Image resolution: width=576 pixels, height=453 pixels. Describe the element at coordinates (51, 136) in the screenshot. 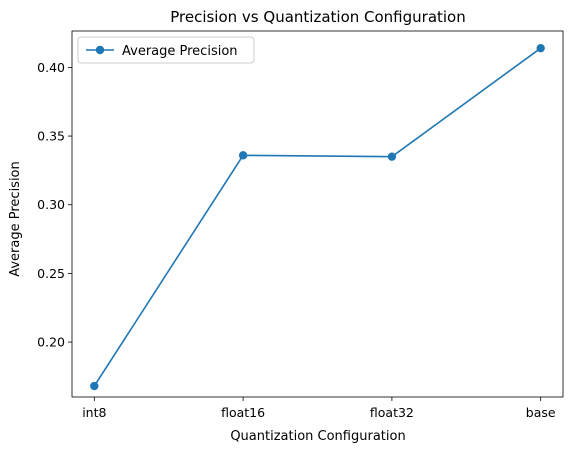

I see `y-tick-label: 0.35` at that location.